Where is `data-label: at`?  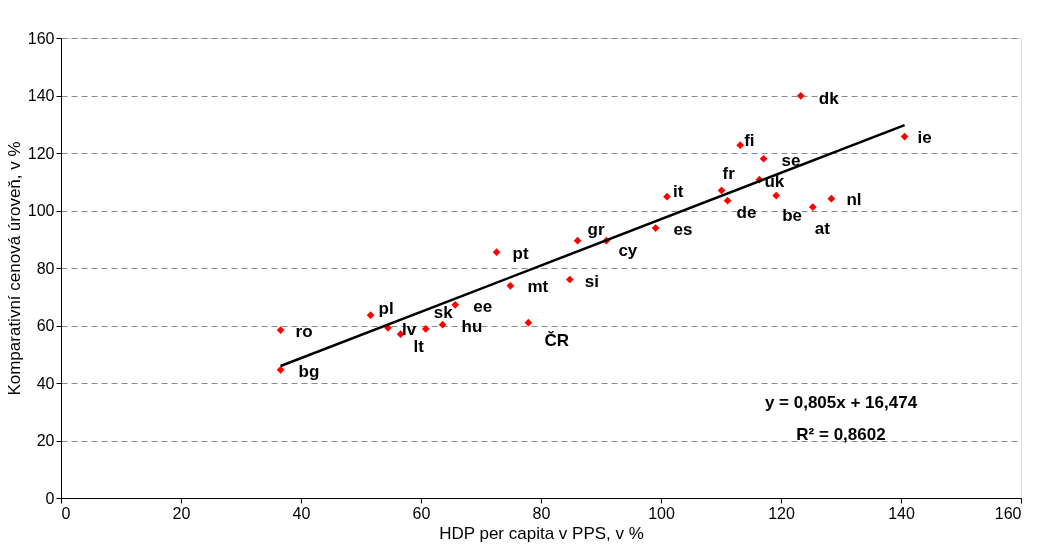 data-label: at is located at coordinates (822, 229).